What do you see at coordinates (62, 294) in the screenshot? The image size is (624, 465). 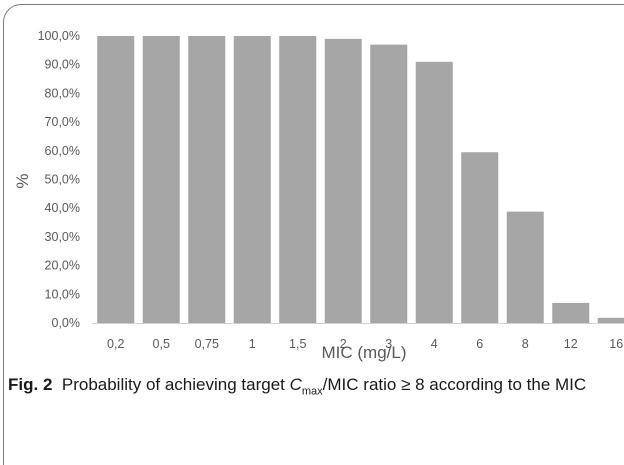 I see `y-tick-label: 10,0%` at bounding box center [62, 294].